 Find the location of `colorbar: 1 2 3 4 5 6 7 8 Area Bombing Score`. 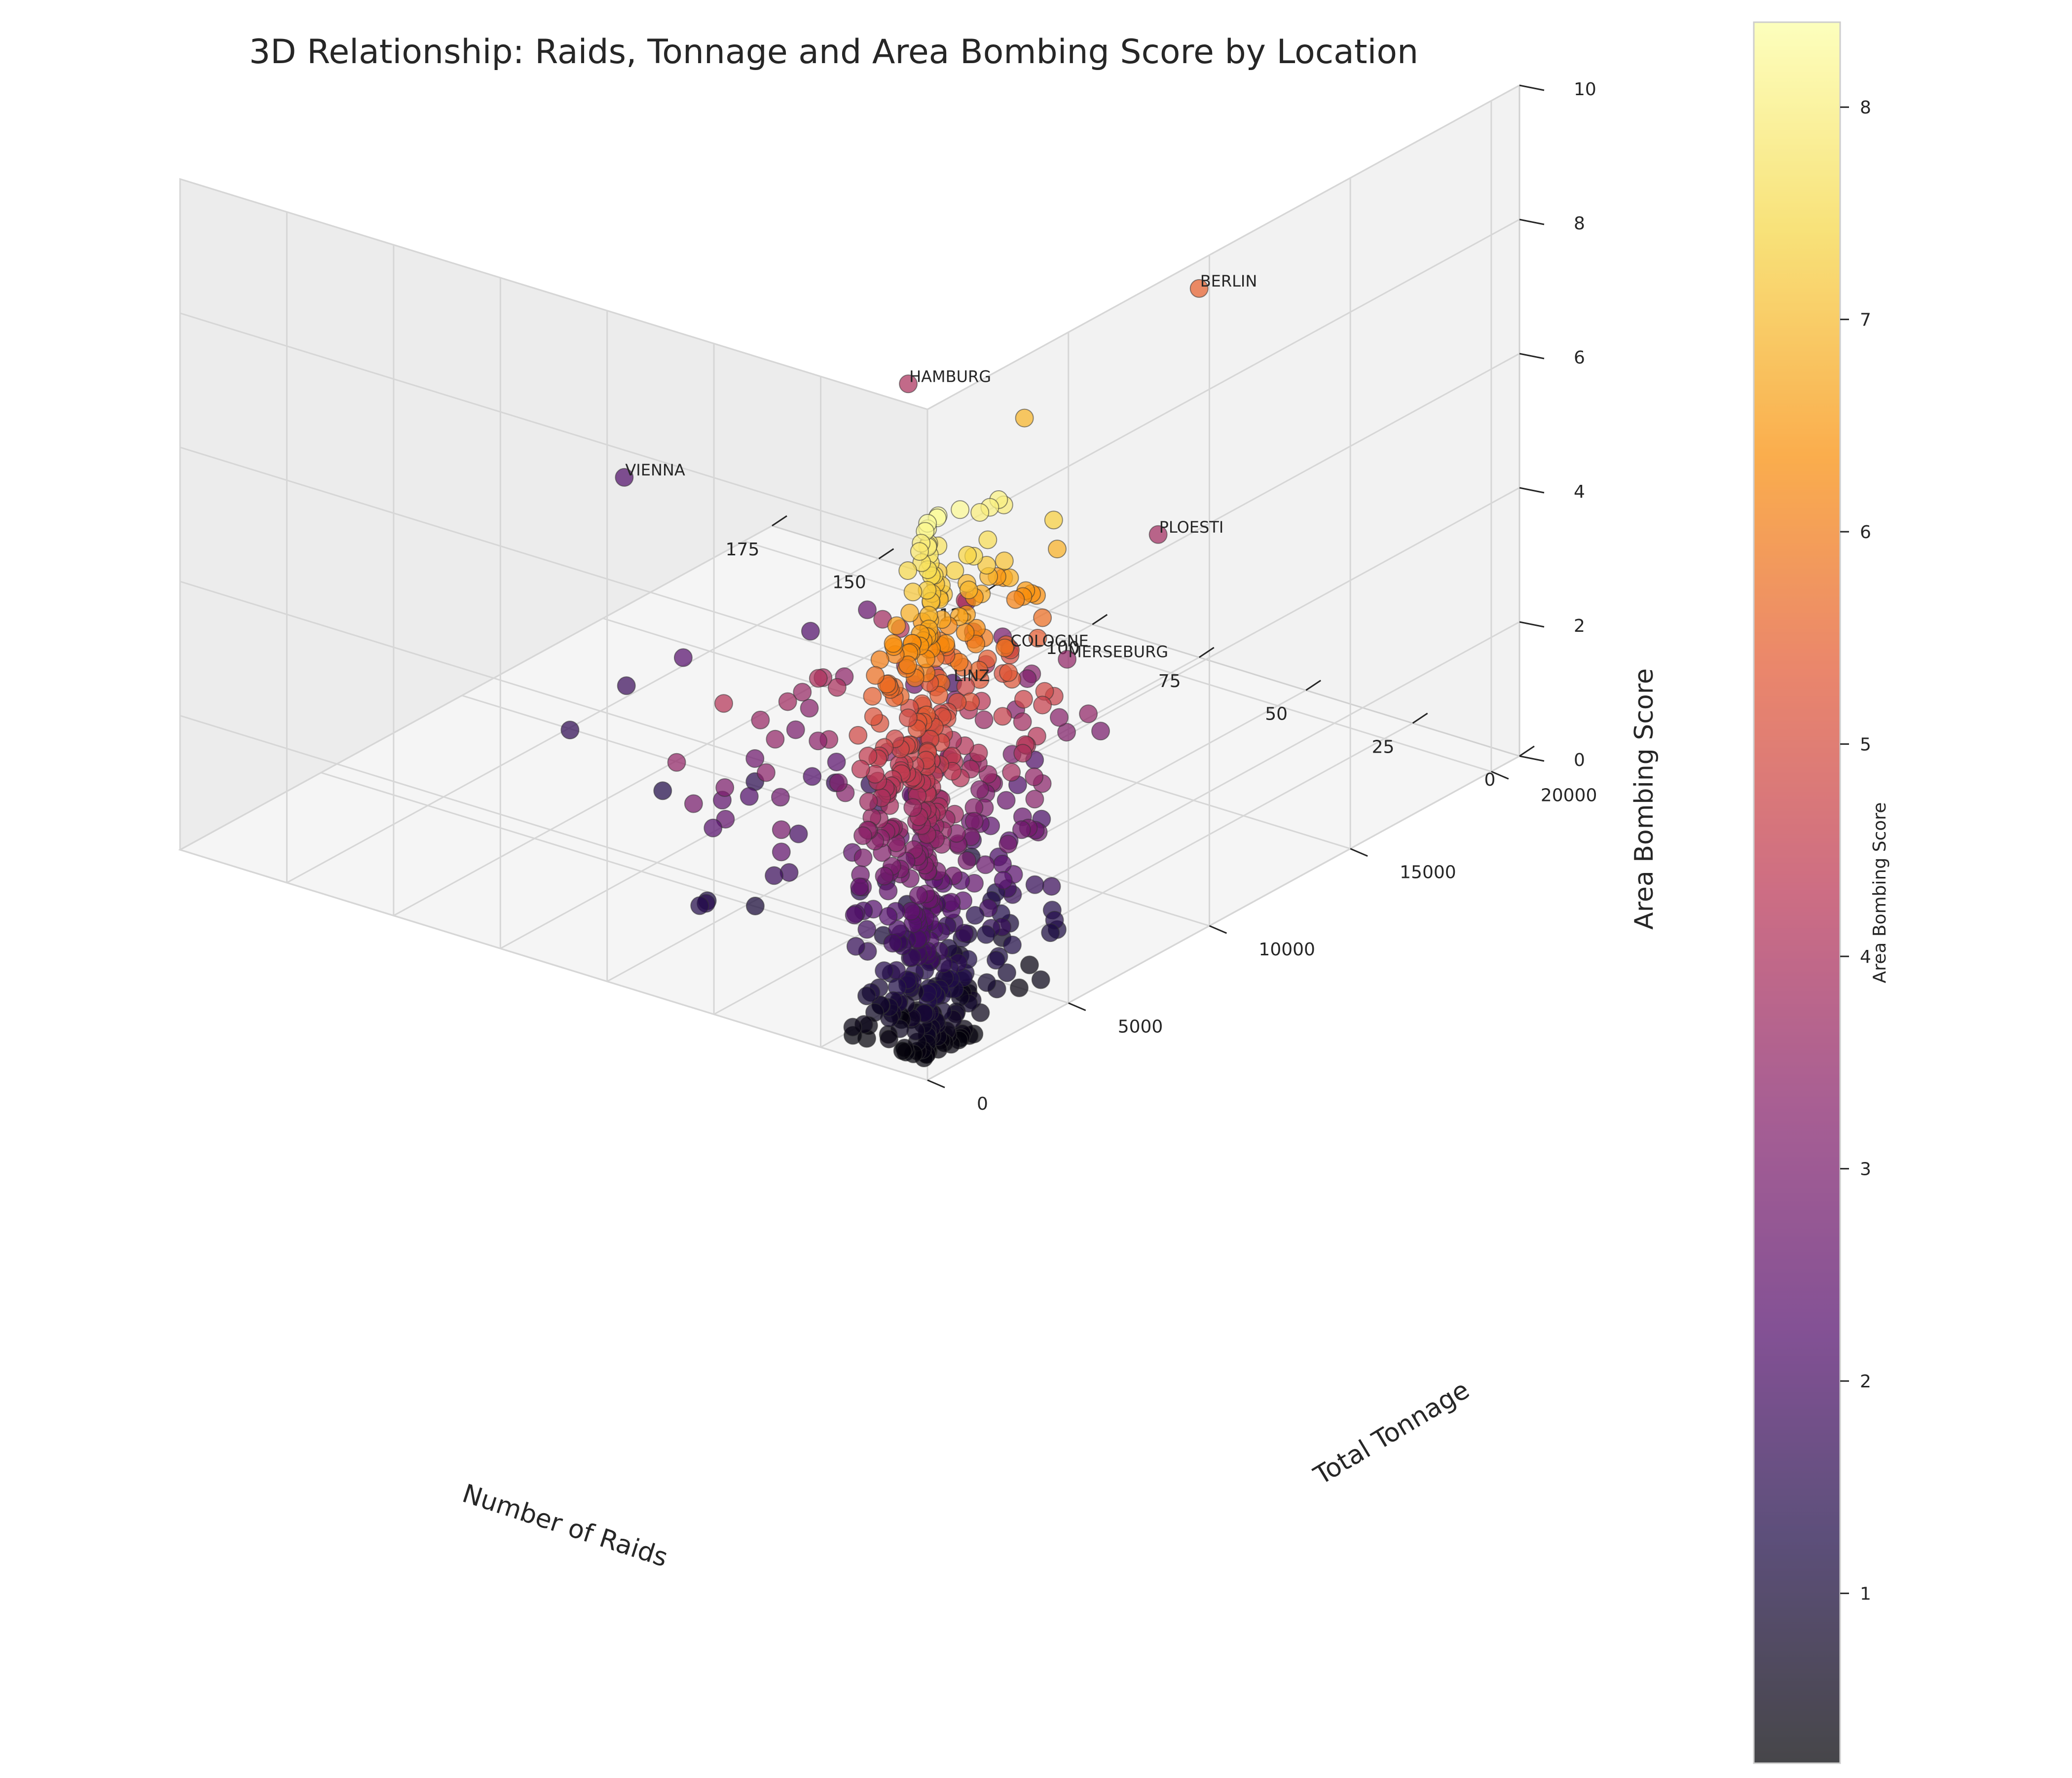

colorbar: 1 2 3 4 5 6 7 8 Area Bombing Score is located at coordinates (1822, 892).